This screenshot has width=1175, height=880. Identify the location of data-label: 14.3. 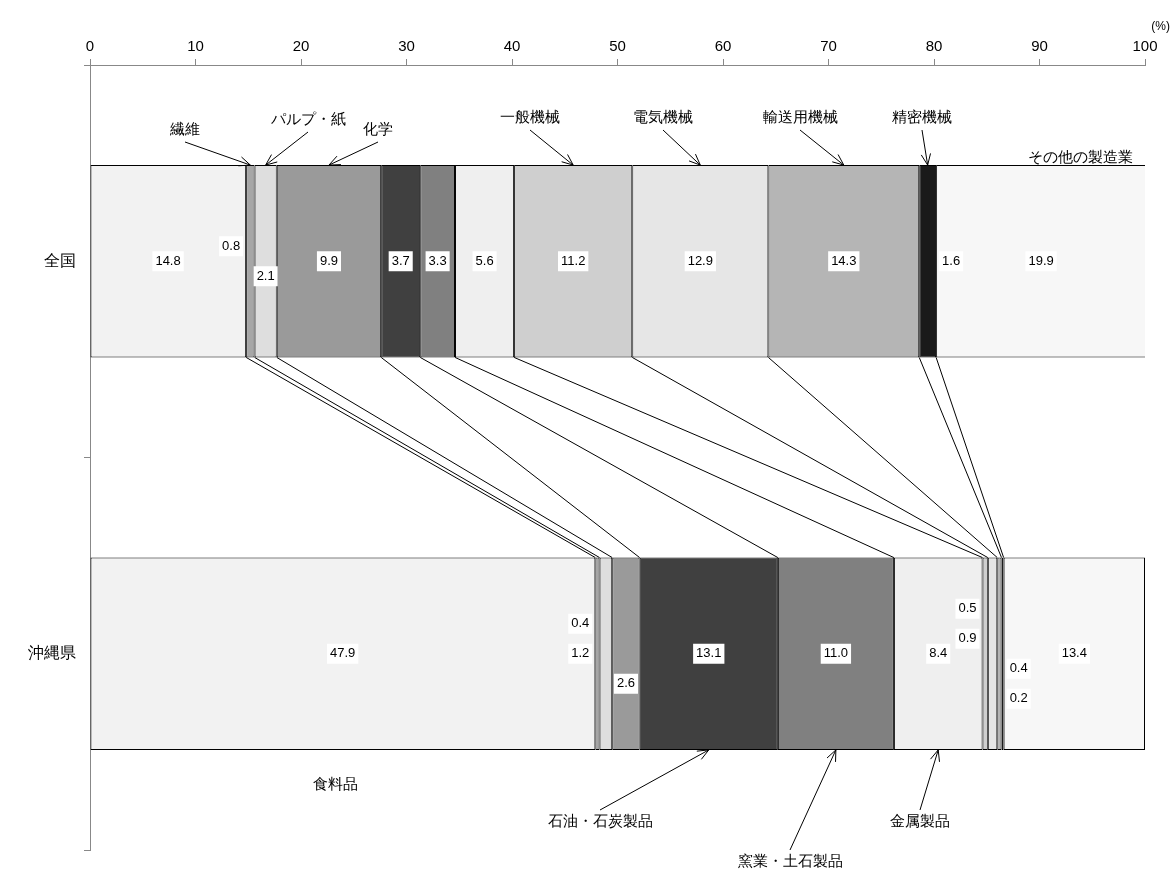
(844, 260).